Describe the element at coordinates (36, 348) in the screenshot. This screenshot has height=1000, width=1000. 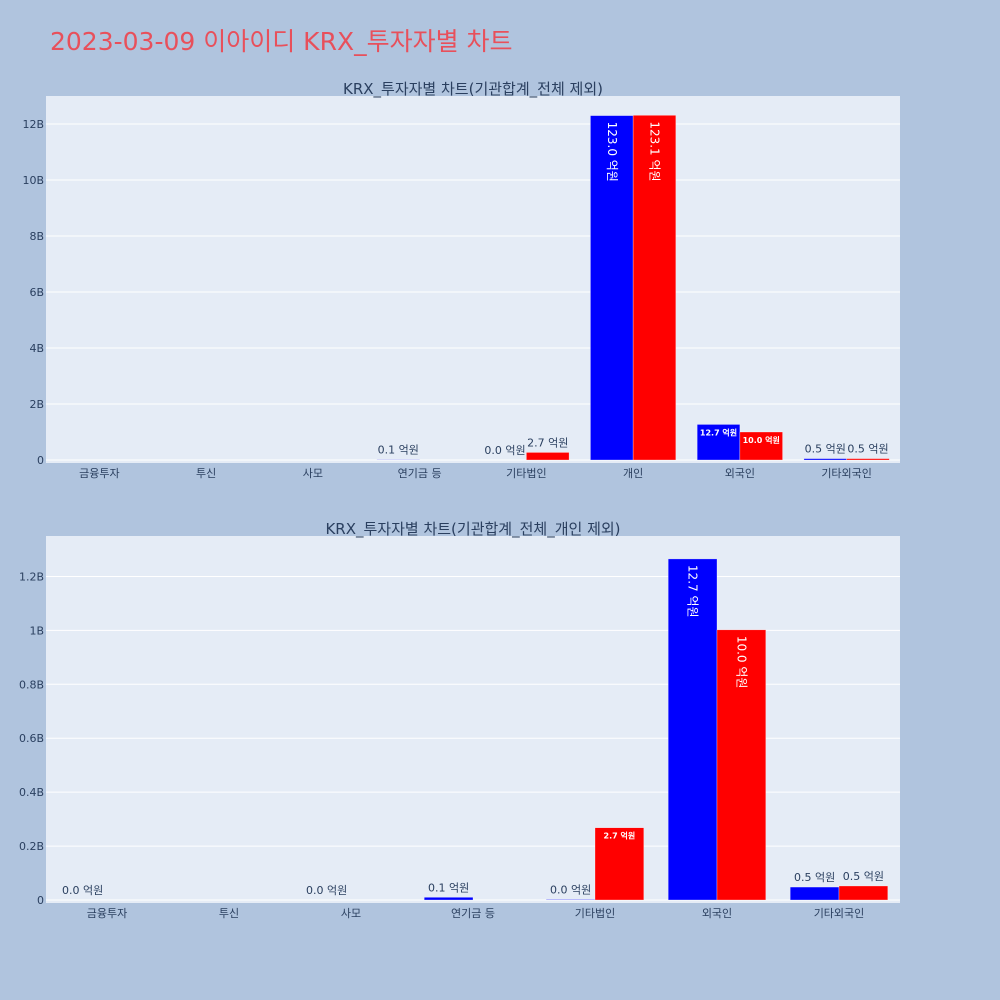
I see `y-tick-label: 4B` at that location.